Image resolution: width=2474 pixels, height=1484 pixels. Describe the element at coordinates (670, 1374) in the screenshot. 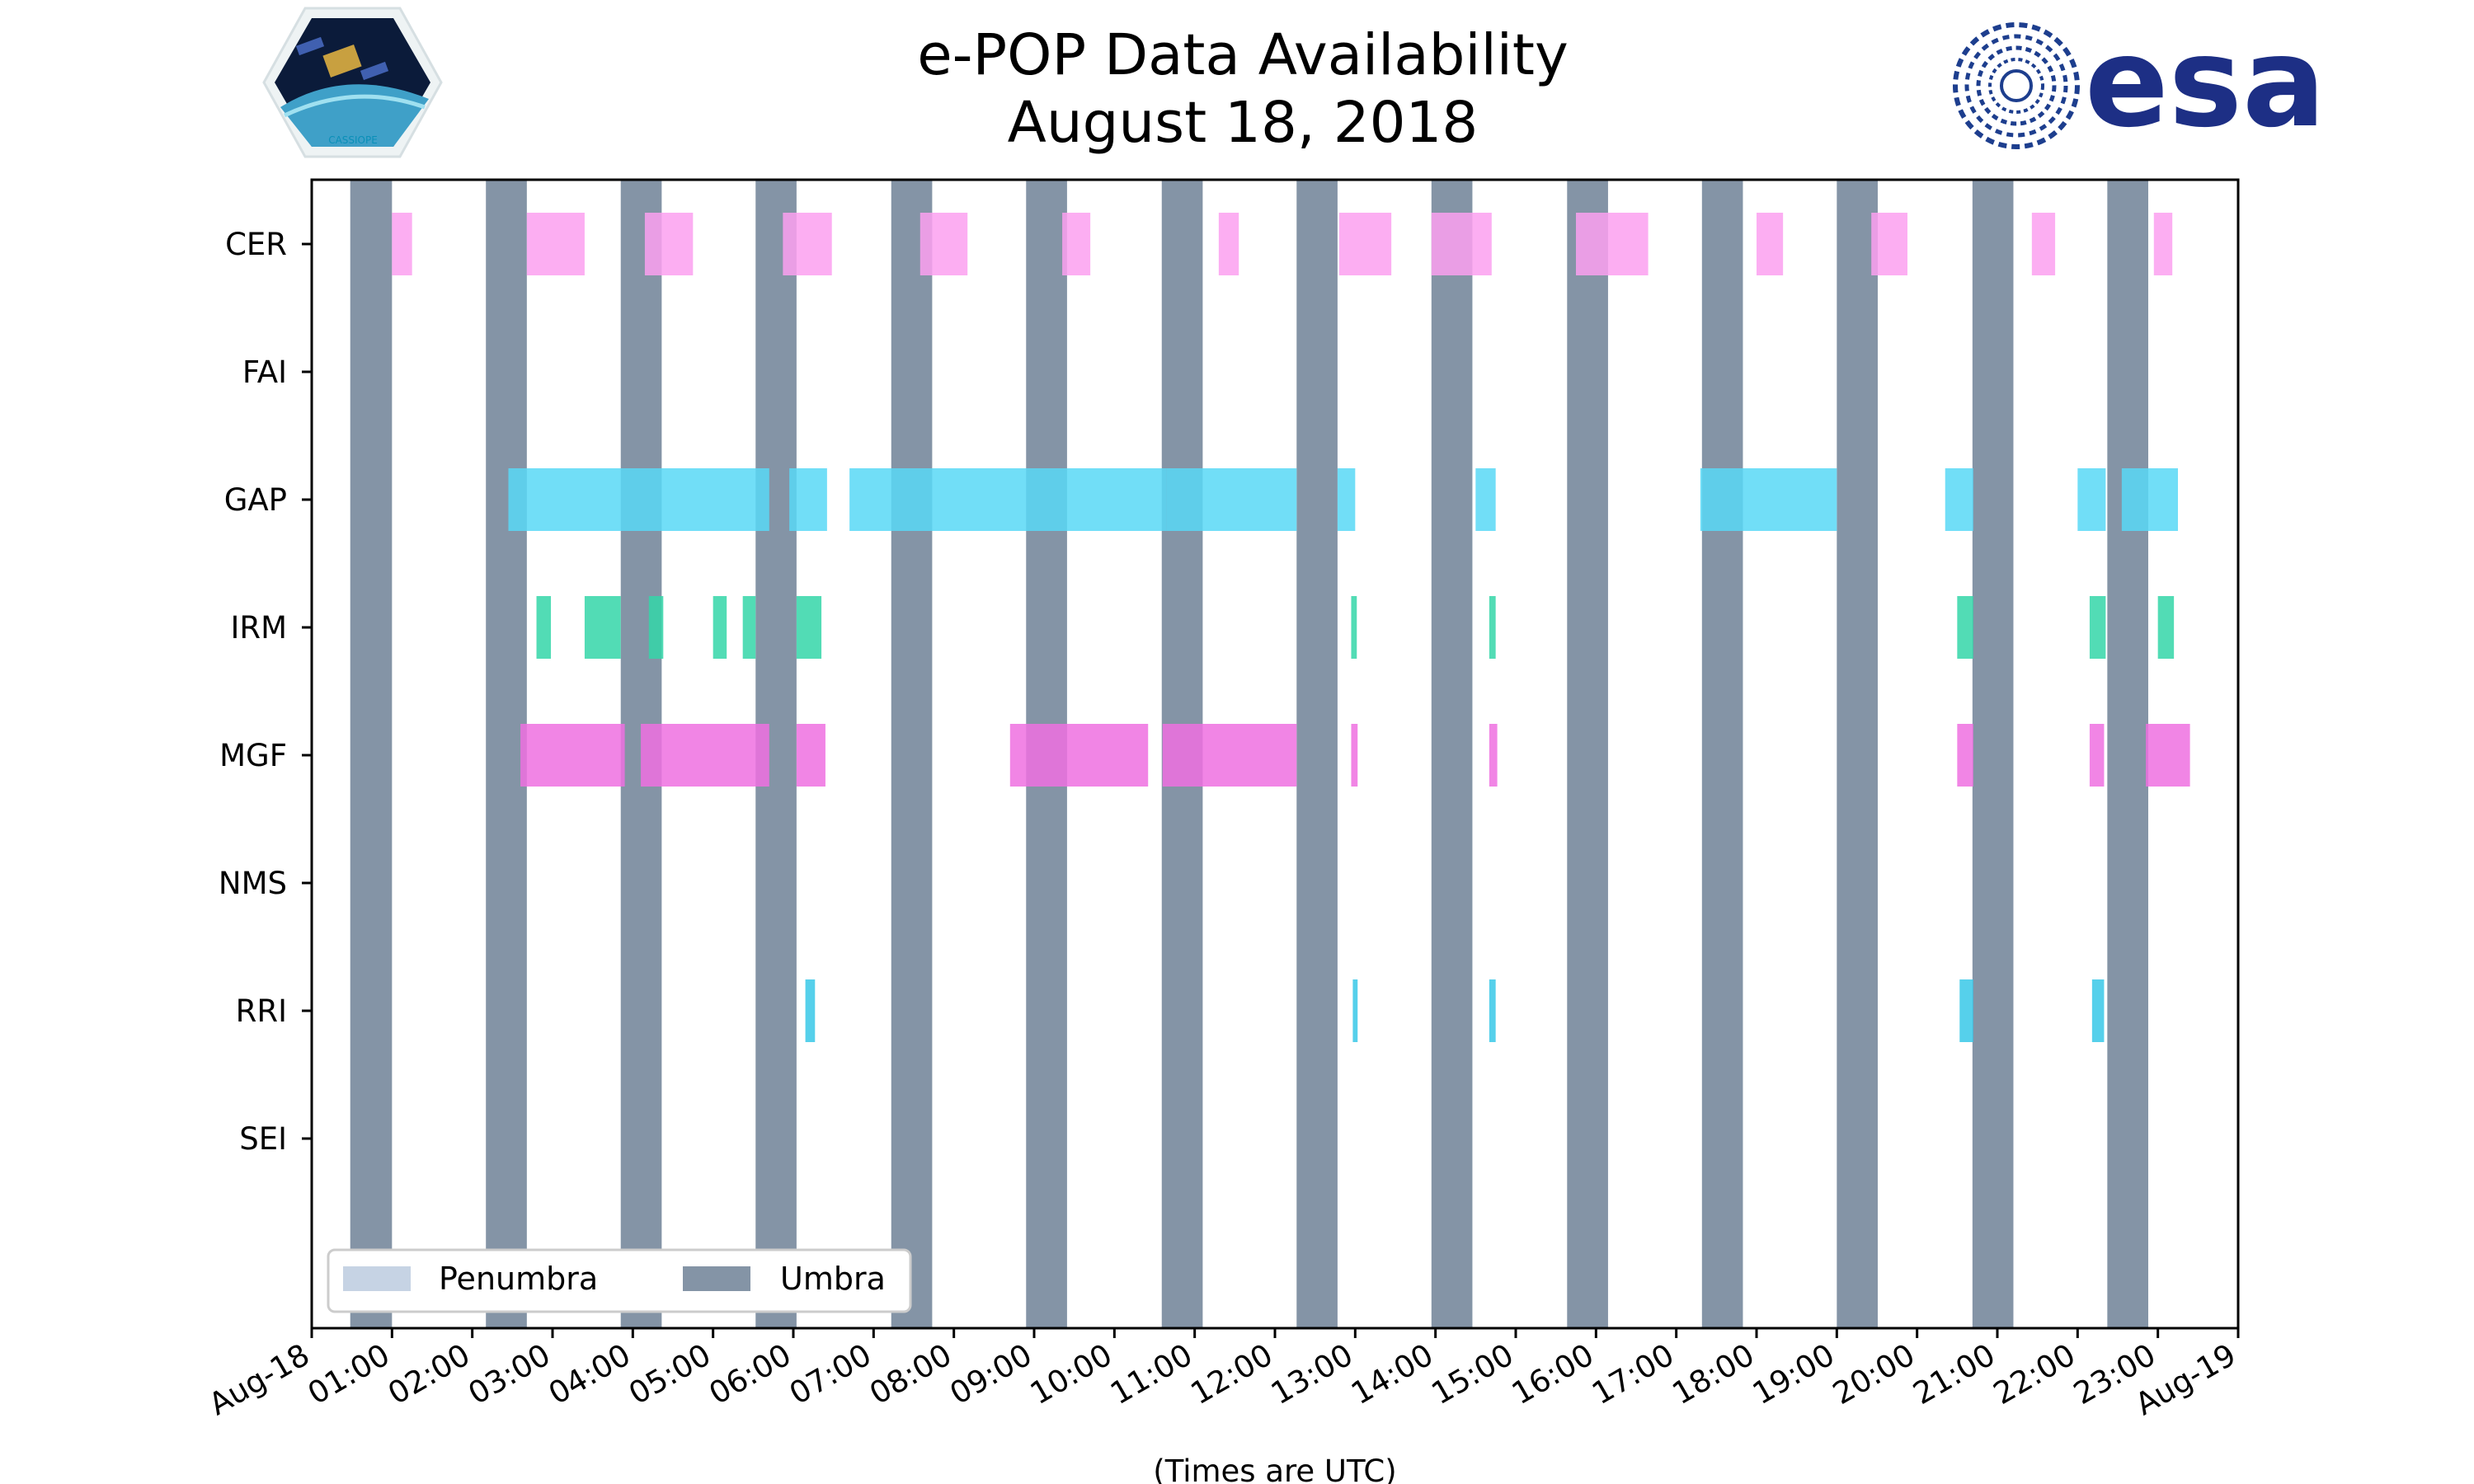

I see `x-tick-label: 05:00` at that location.